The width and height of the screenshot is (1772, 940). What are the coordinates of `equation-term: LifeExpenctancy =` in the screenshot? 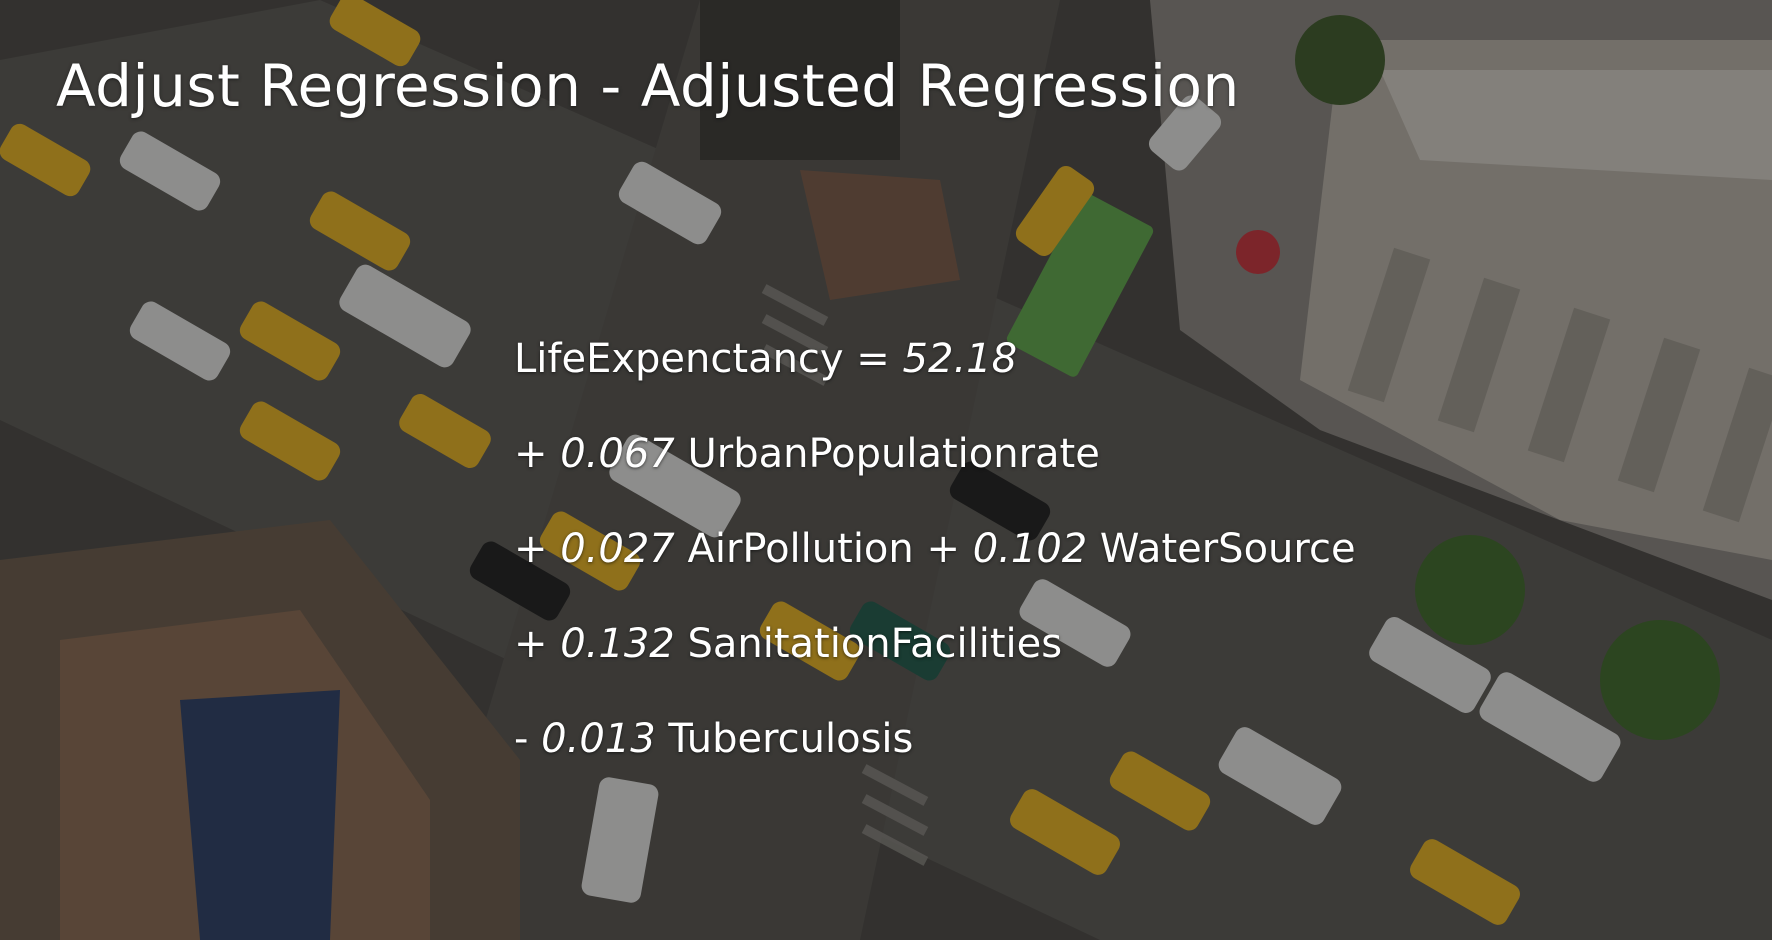 It's located at (708, 359).